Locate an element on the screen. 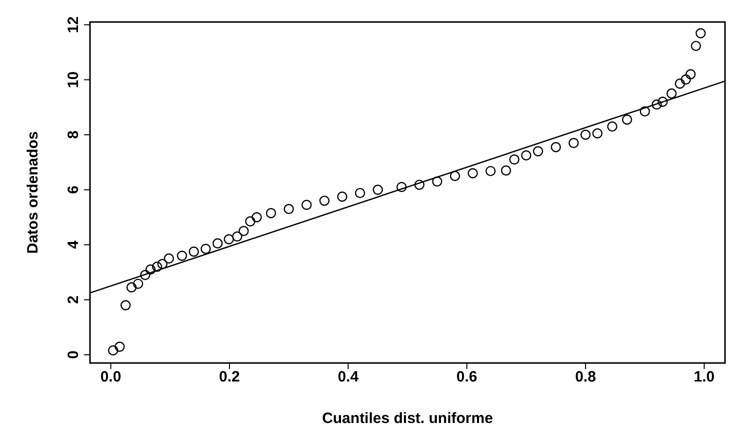 The image size is (731, 441). y-tick-label: 2 is located at coordinates (73, 300).